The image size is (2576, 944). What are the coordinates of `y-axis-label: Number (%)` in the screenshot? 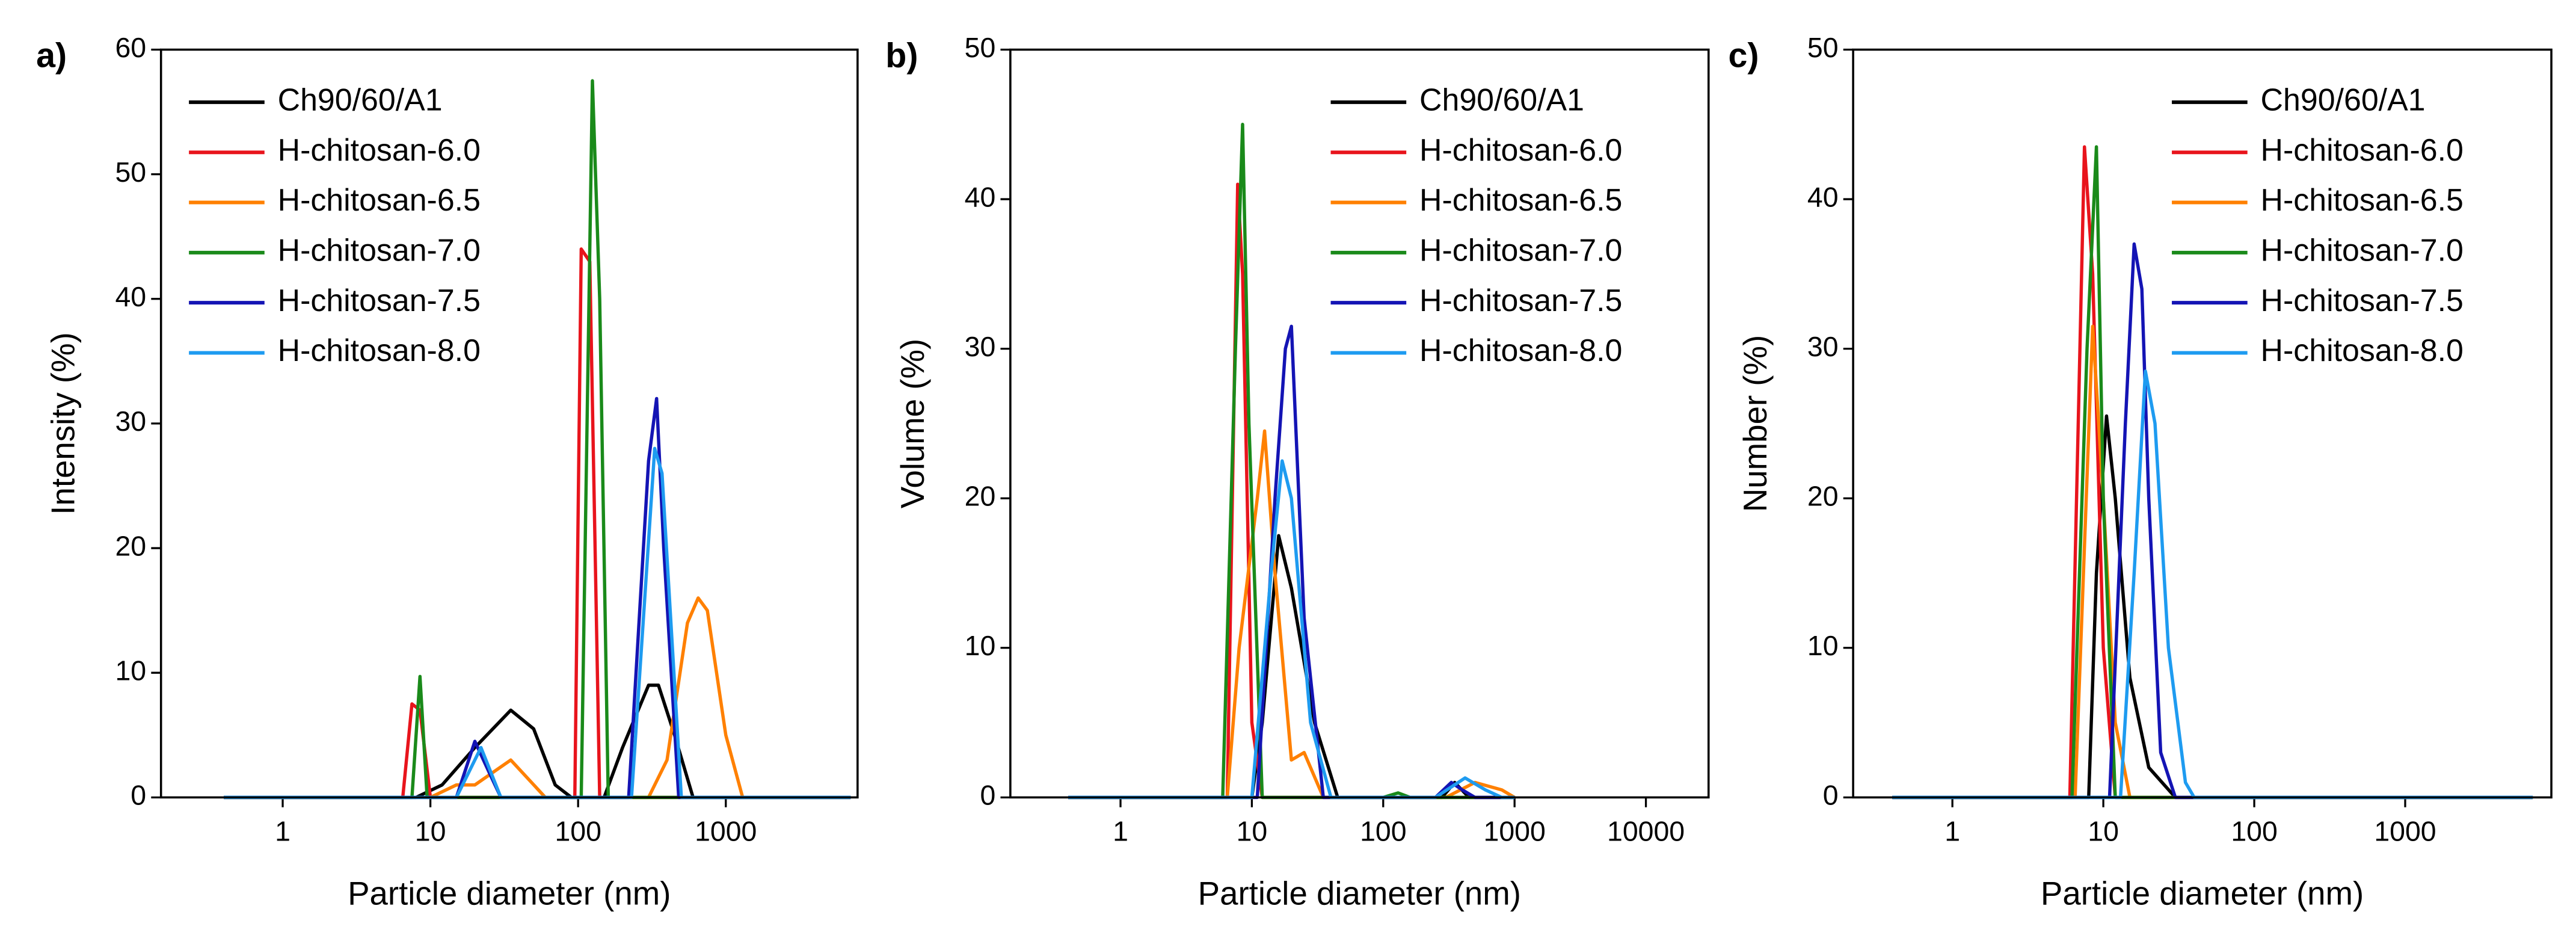 It's located at (1755, 423).